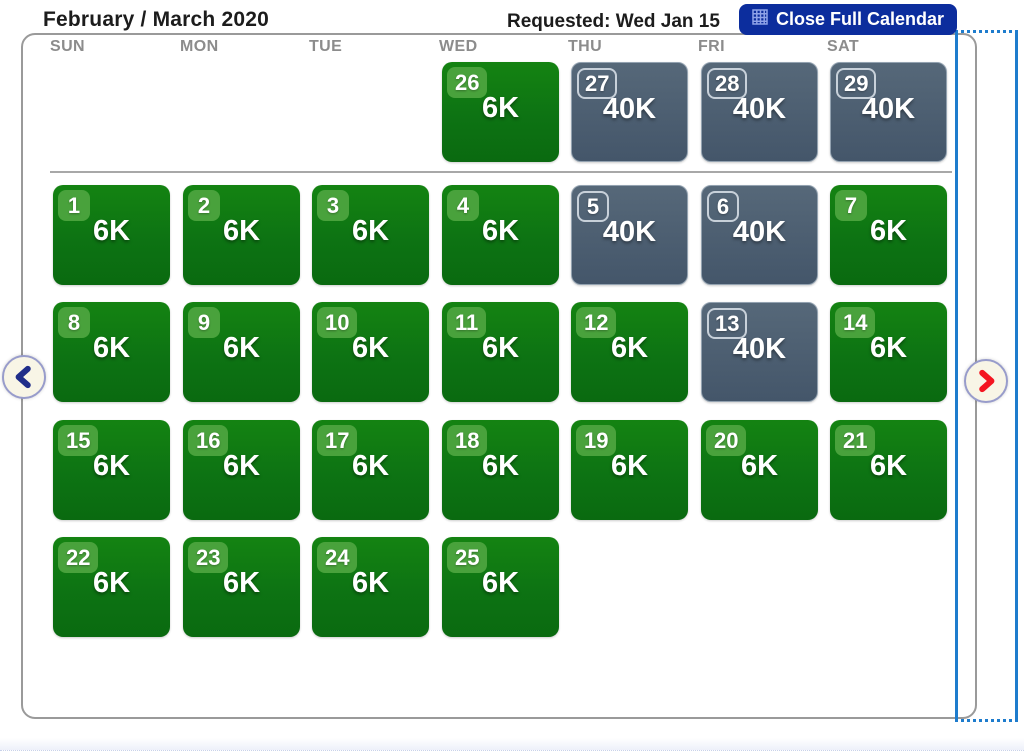 This screenshot has width=1024, height=751. I want to click on calendar-cell-17: 17 6K, so click(370, 470).